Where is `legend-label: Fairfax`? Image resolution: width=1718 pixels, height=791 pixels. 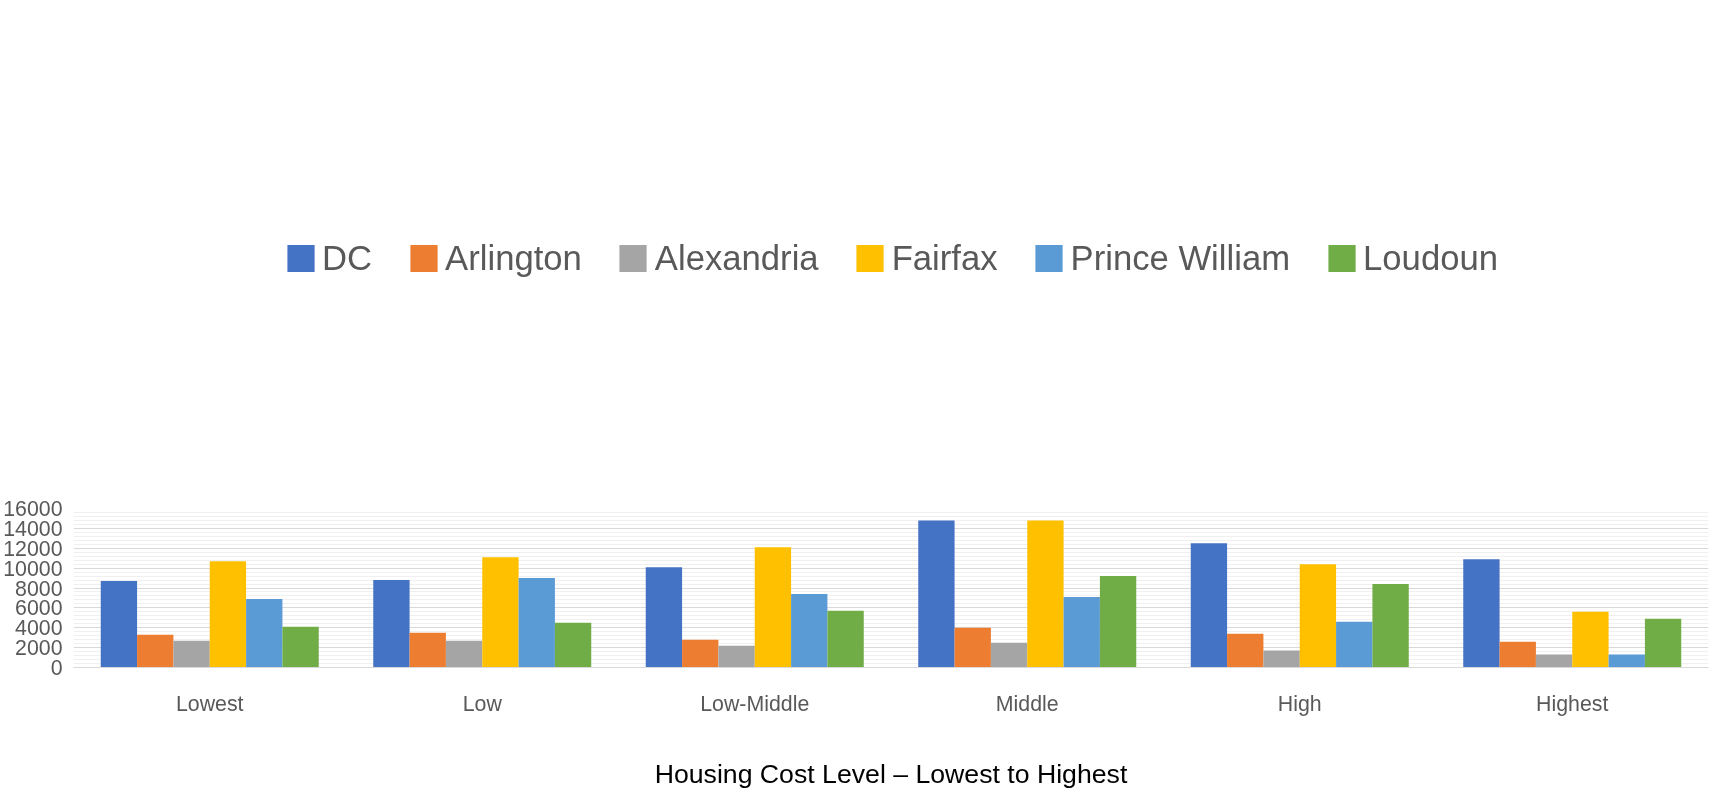 legend-label: Fairfax is located at coordinates (944, 258).